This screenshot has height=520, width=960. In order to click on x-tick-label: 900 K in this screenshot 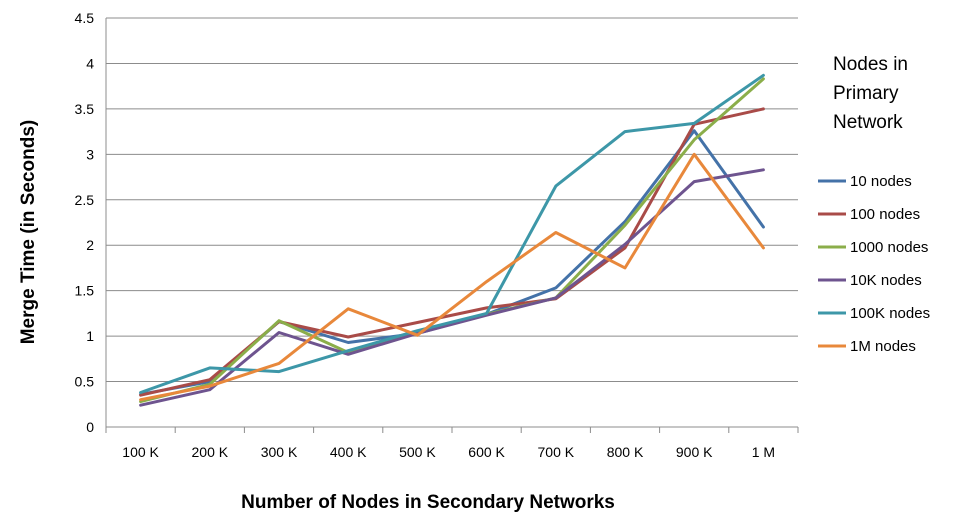, I will do `click(694, 452)`.